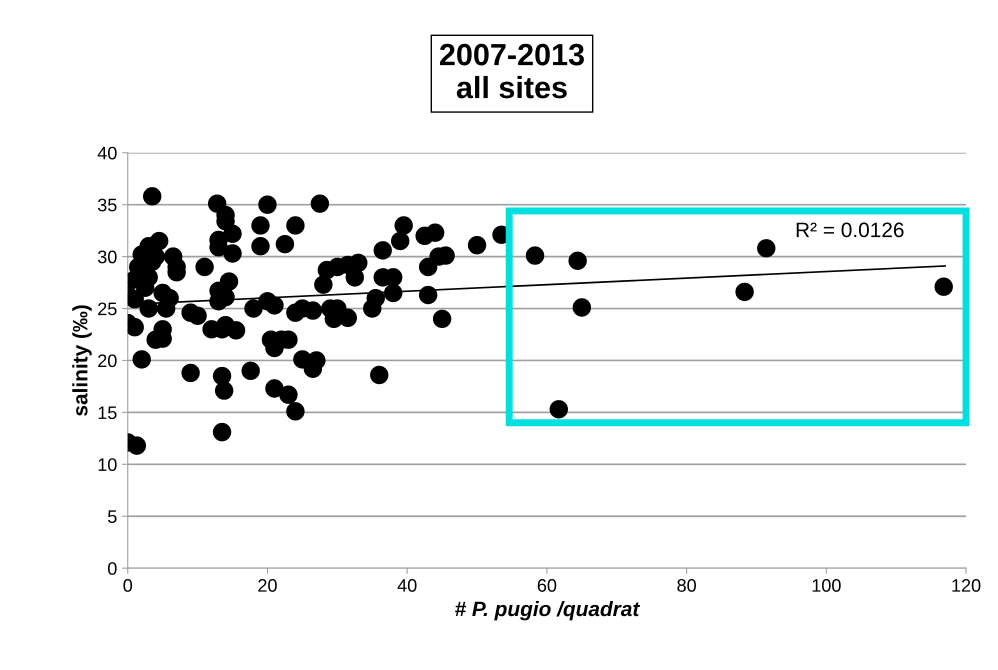 This screenshot has width=998, height=670. Describe the element at coordinates (107, 465) in the screenshot. I see `y-tick-label: 10` at that location.